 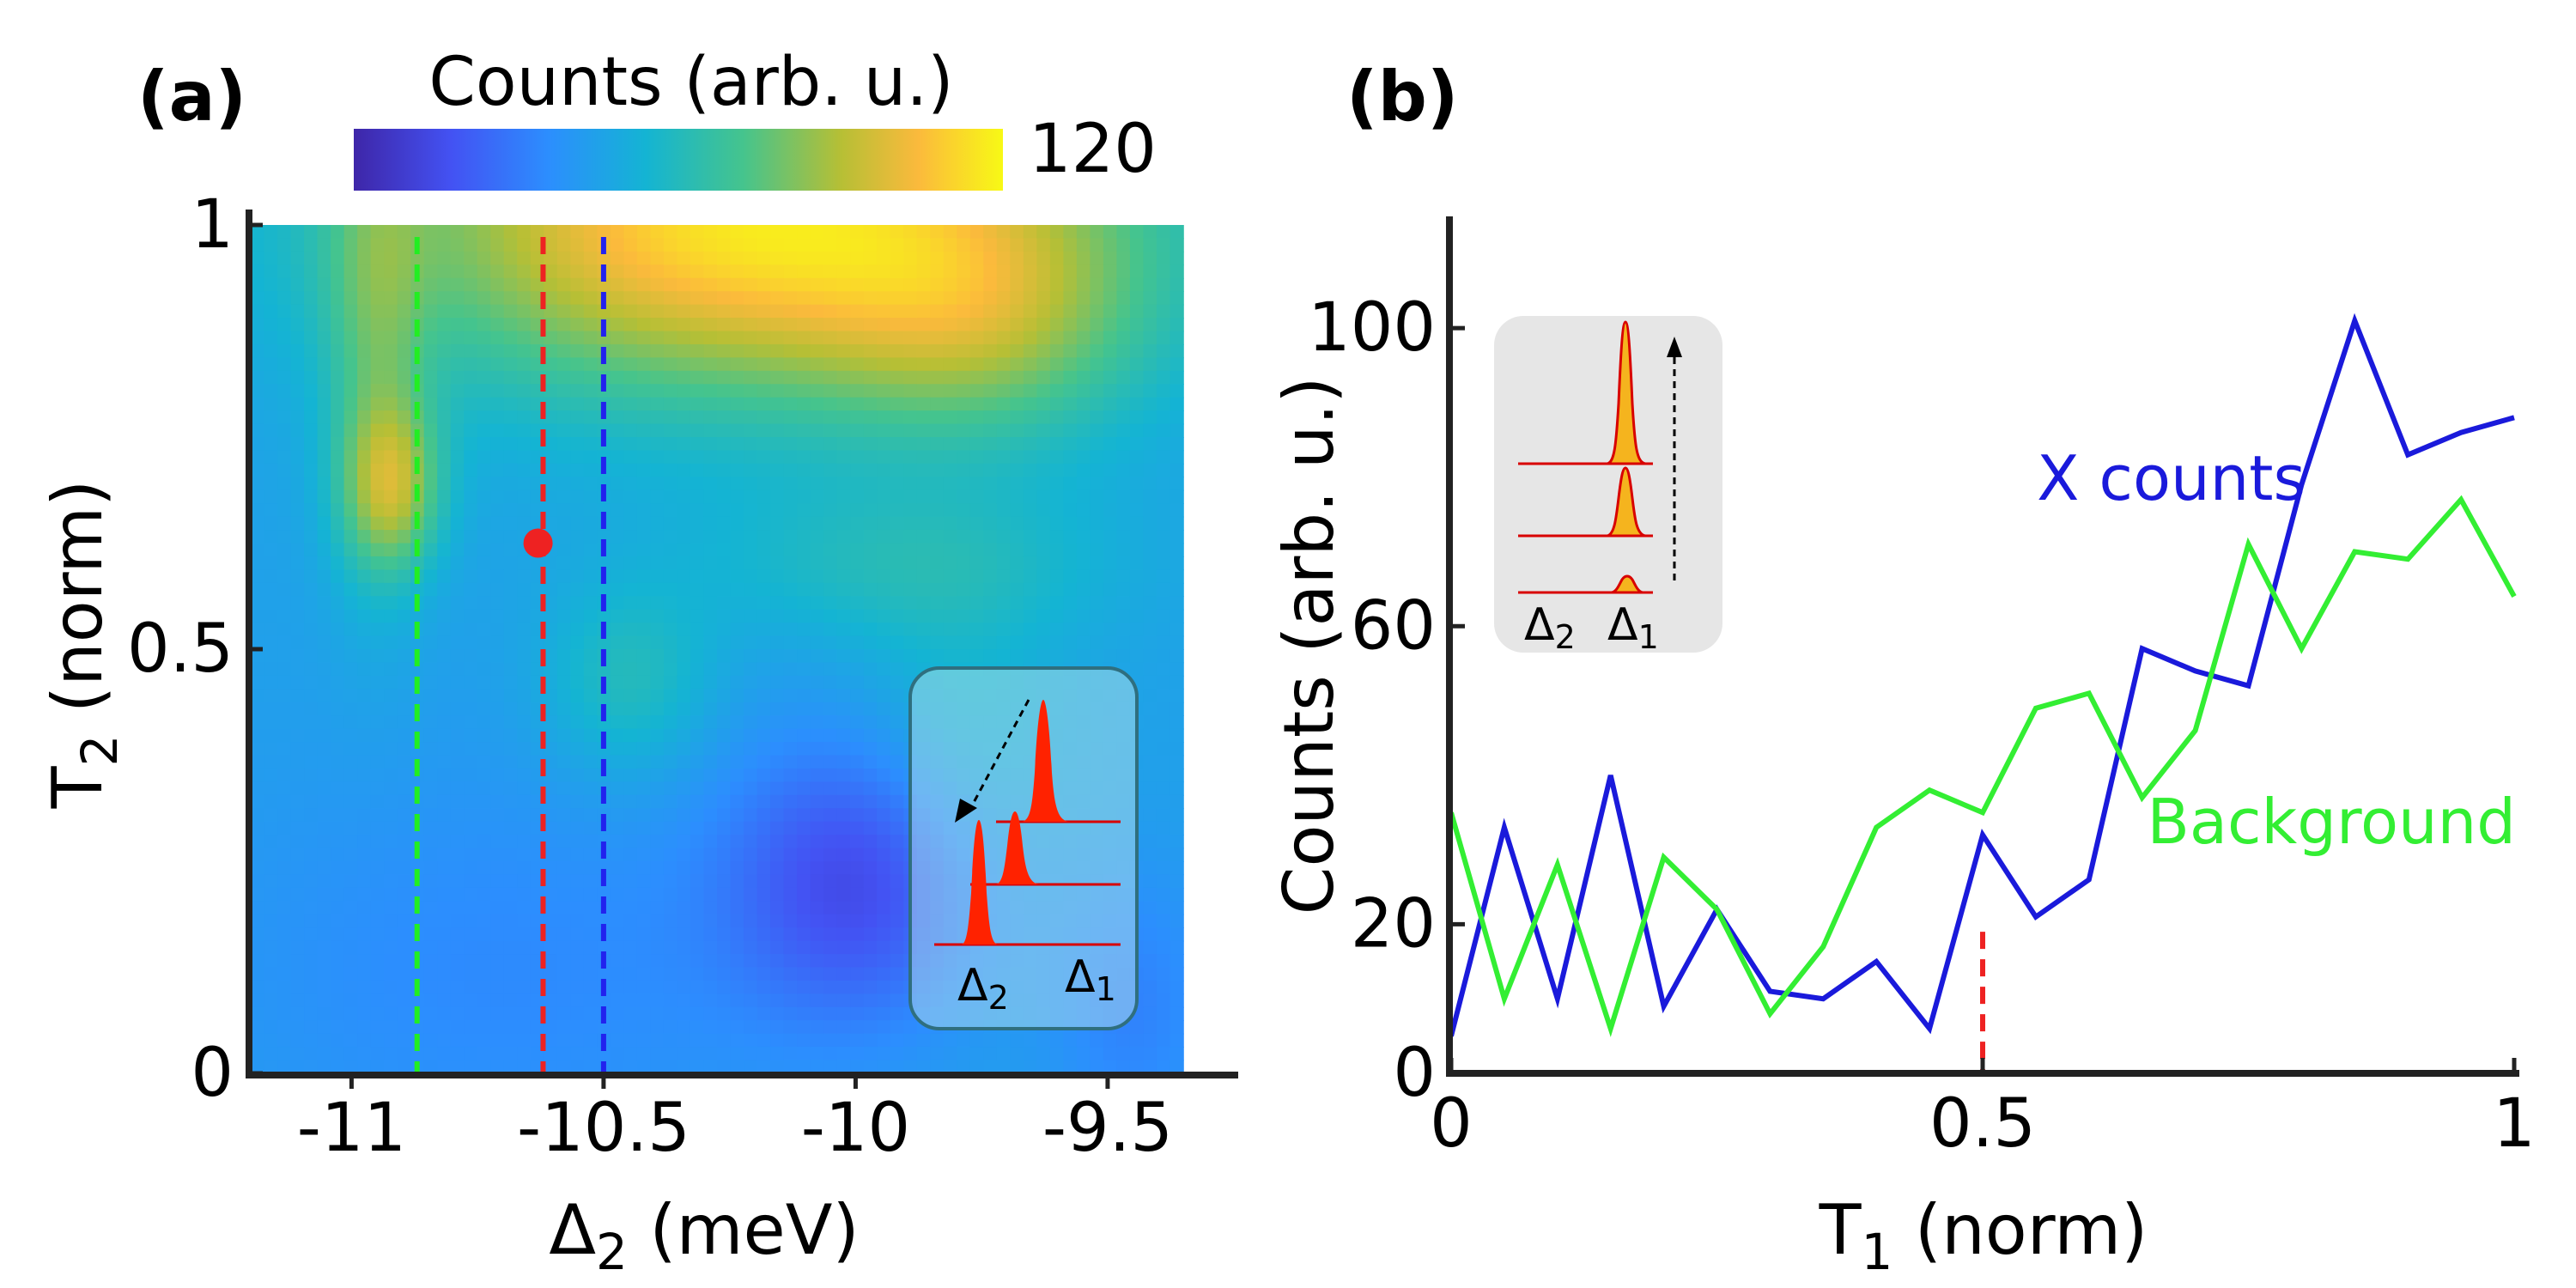 I want to click on inset-b-box, so click(x=1608, y=485).